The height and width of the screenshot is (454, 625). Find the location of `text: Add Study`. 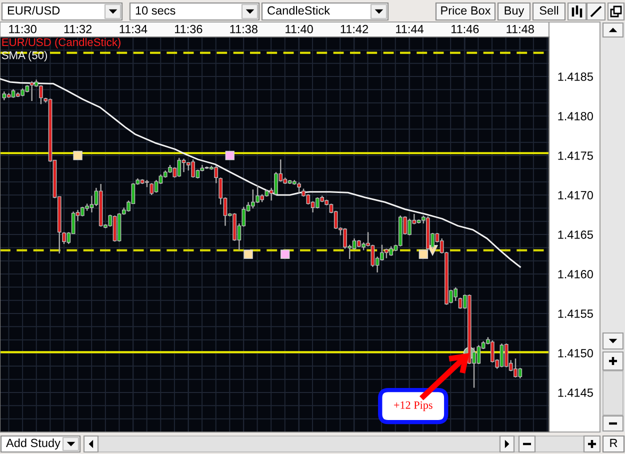

text: Add Study is located at coordinates (33, 444).